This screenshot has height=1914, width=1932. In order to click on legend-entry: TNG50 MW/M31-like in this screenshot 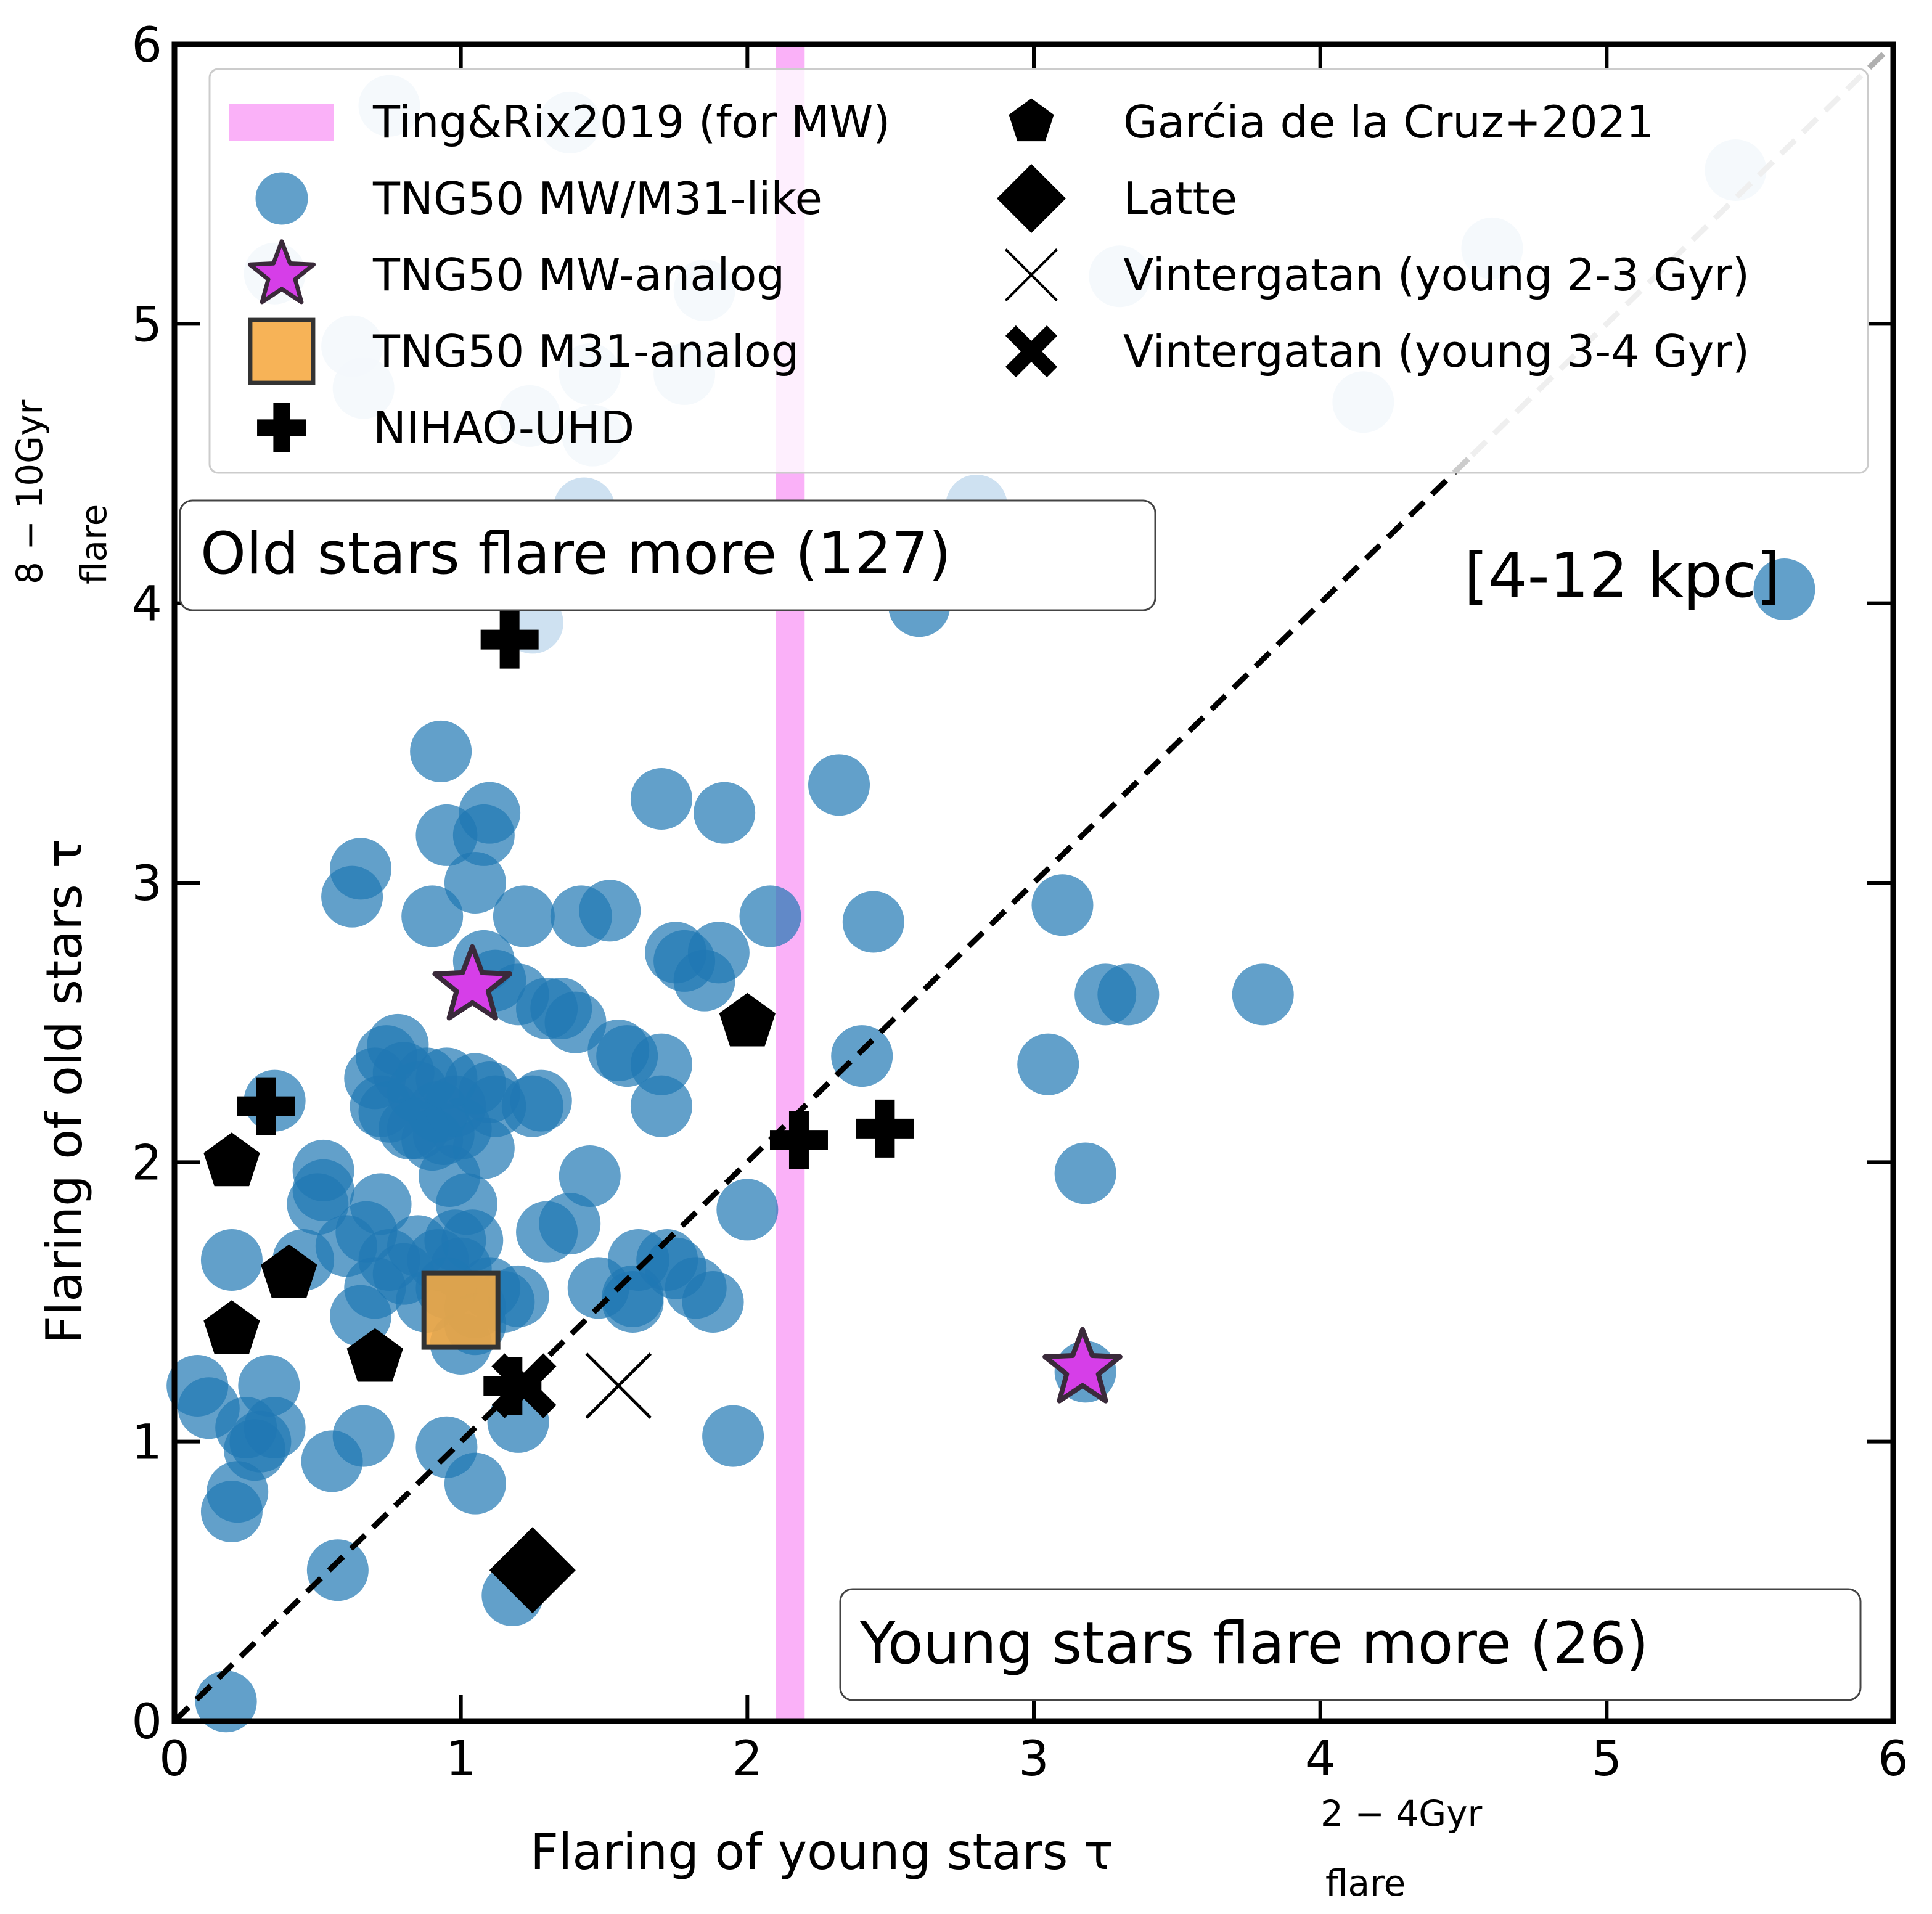, I will do `click(538, 199)`.